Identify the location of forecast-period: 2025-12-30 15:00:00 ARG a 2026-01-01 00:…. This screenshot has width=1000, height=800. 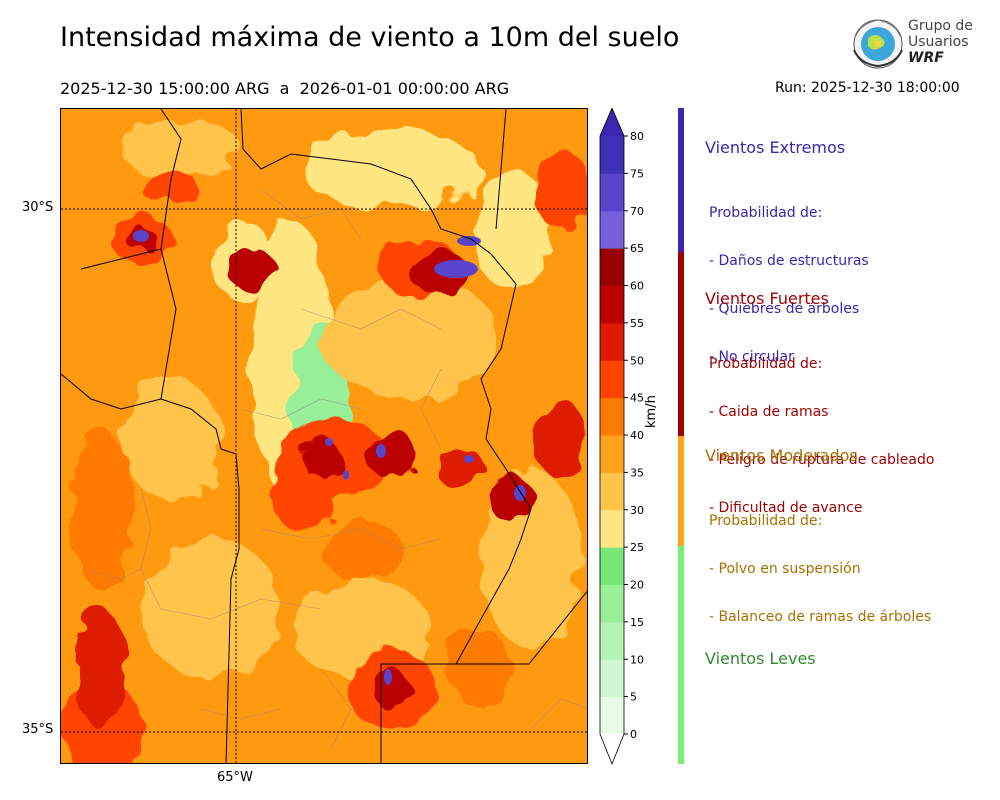
(285, 88).